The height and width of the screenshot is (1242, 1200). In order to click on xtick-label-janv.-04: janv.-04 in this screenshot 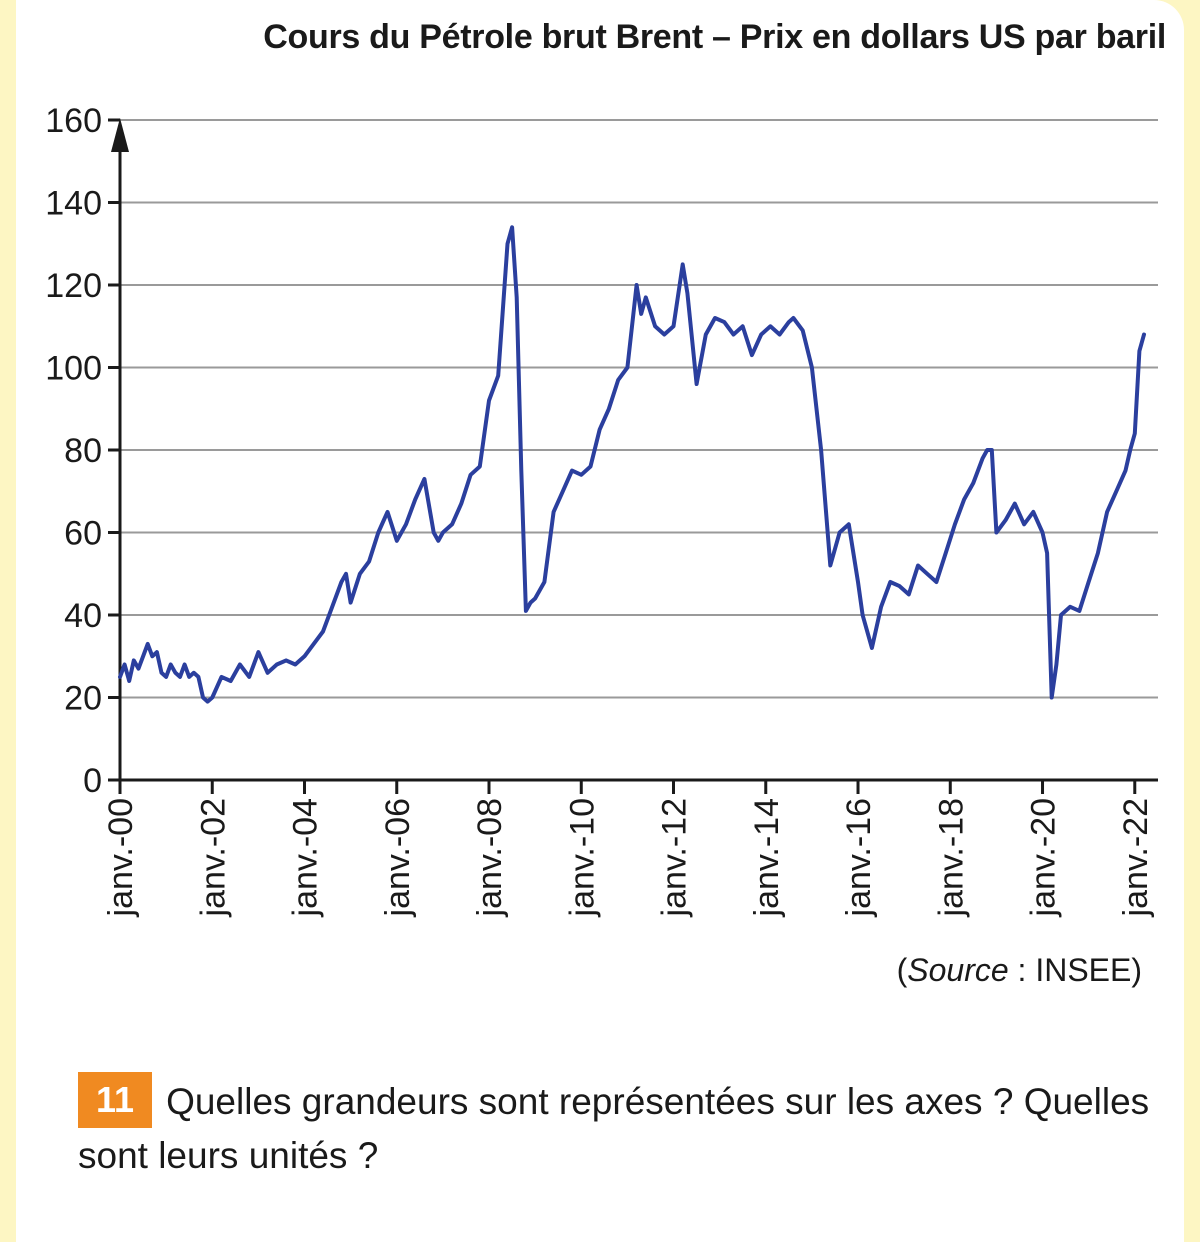, I will do `click(306, 857)`.